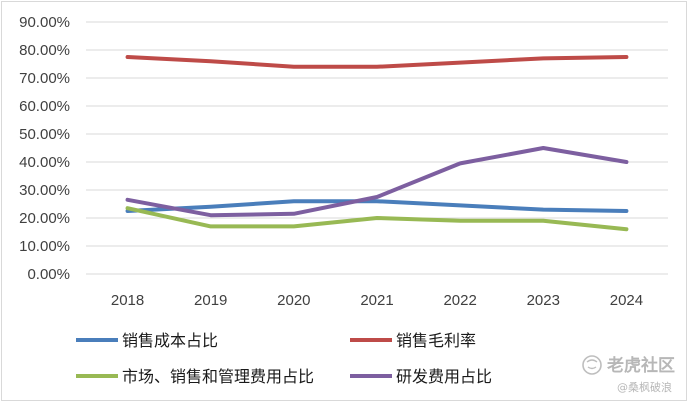  I want to click on y-tick-label: 80.00%, so click(44, 50).